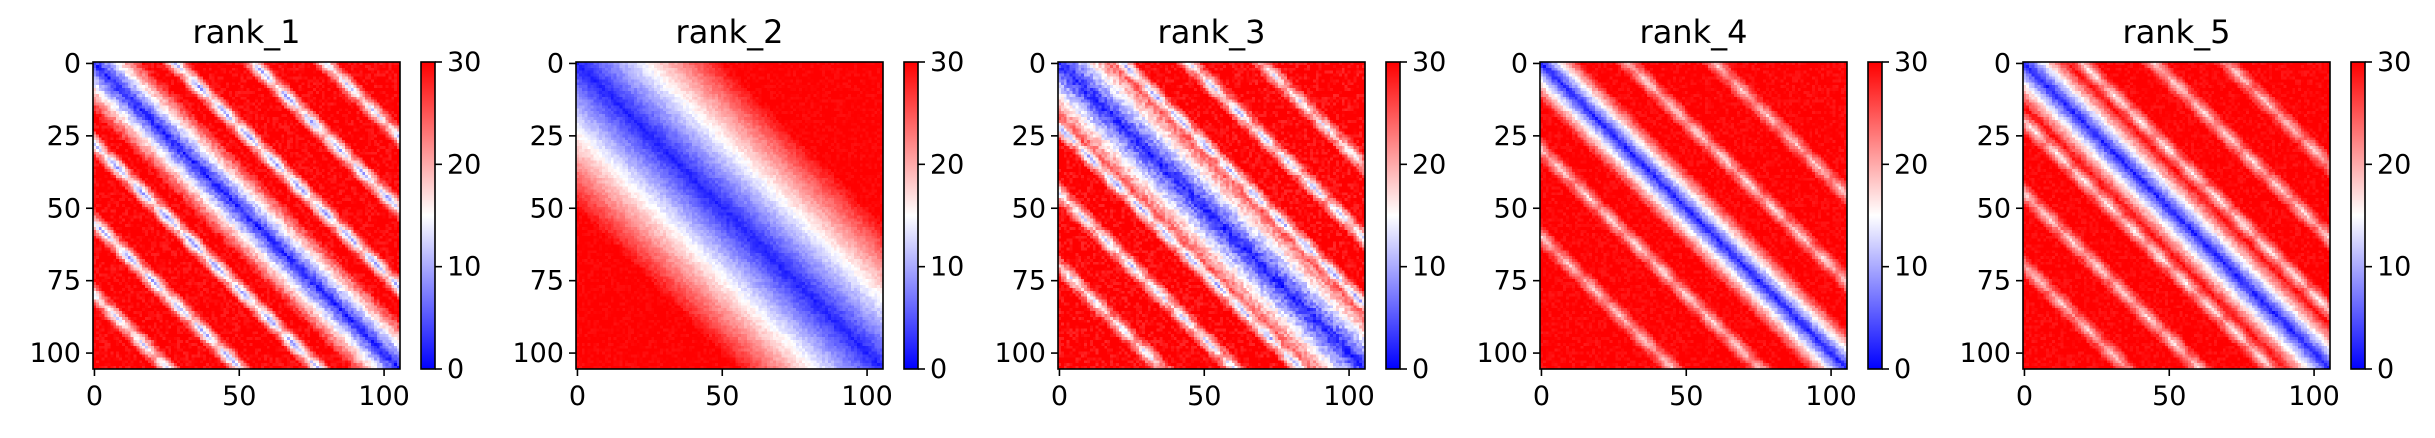 The height and width of the screenshot is (438, 2435). What do you see at coordinates (247, 32) in the screenshot?
I see `panel-title: rank_1` at bounding box center [247, 32].